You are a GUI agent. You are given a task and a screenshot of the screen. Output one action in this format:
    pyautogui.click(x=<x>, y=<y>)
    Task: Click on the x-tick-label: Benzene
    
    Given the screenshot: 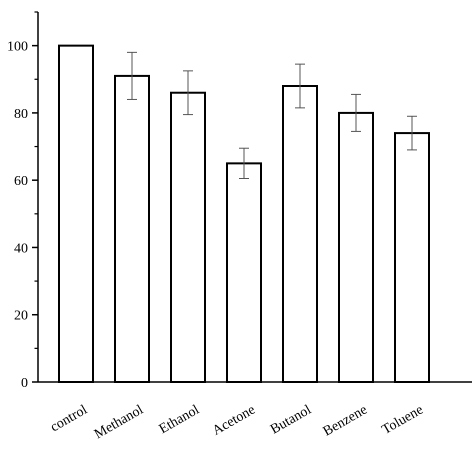 What is the action you would take?
    pyautogui.click(x=345, y=420)
    